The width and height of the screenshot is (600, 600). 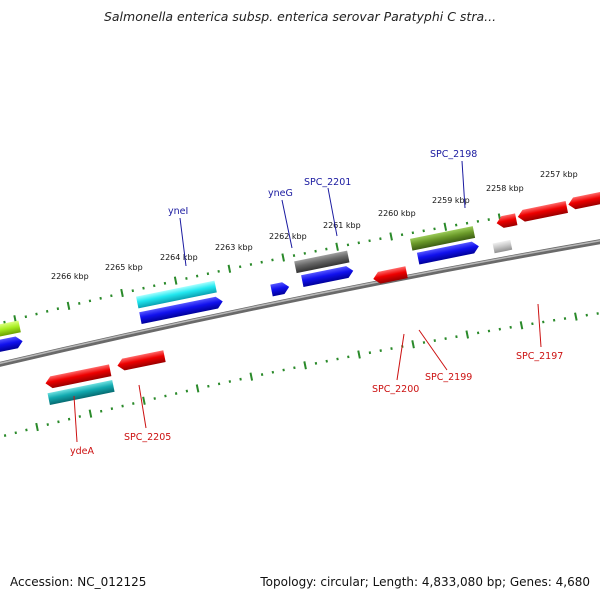 What do you see at coordinates (124, 267) in the screenshot?
I see `tick-label: 2265 kbp` at bounding box center [124, 267].